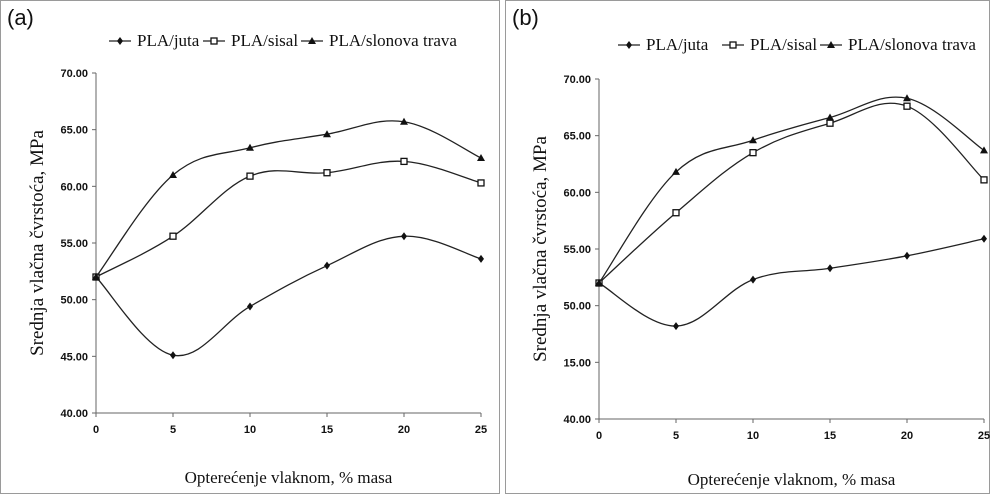  Describe the element at coordinates (577, 363) in the screenshot. I see `y-tick-label: 15.00` at that location.